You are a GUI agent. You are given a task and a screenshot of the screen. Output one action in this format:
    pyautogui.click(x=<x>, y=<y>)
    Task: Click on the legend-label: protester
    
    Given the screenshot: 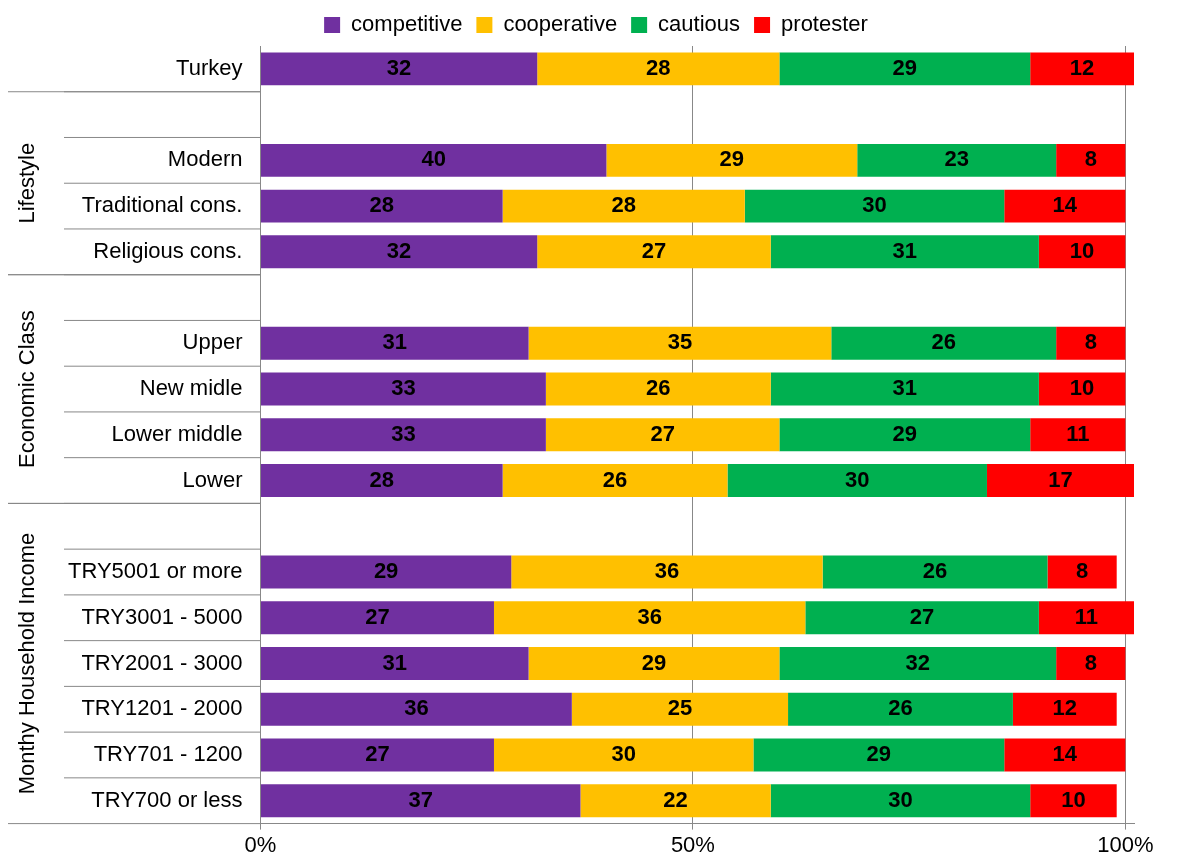 What is the action you would take?
    pyautogui.click(x=824, y=24)
    